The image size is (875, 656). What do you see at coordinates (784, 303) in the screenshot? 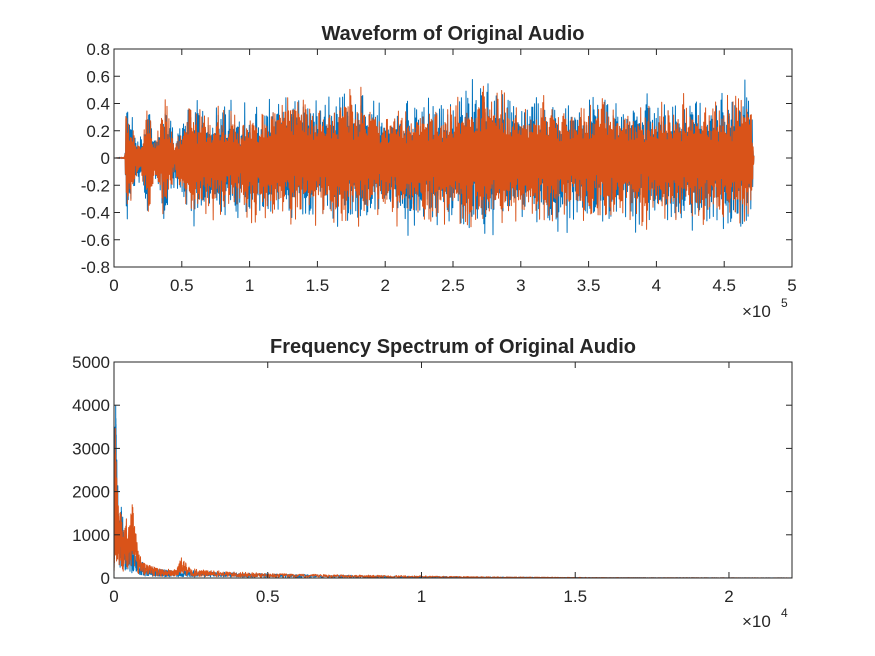
I see `waveform-x-multiplier-exponent: 5` at bounding box center [784, 303].